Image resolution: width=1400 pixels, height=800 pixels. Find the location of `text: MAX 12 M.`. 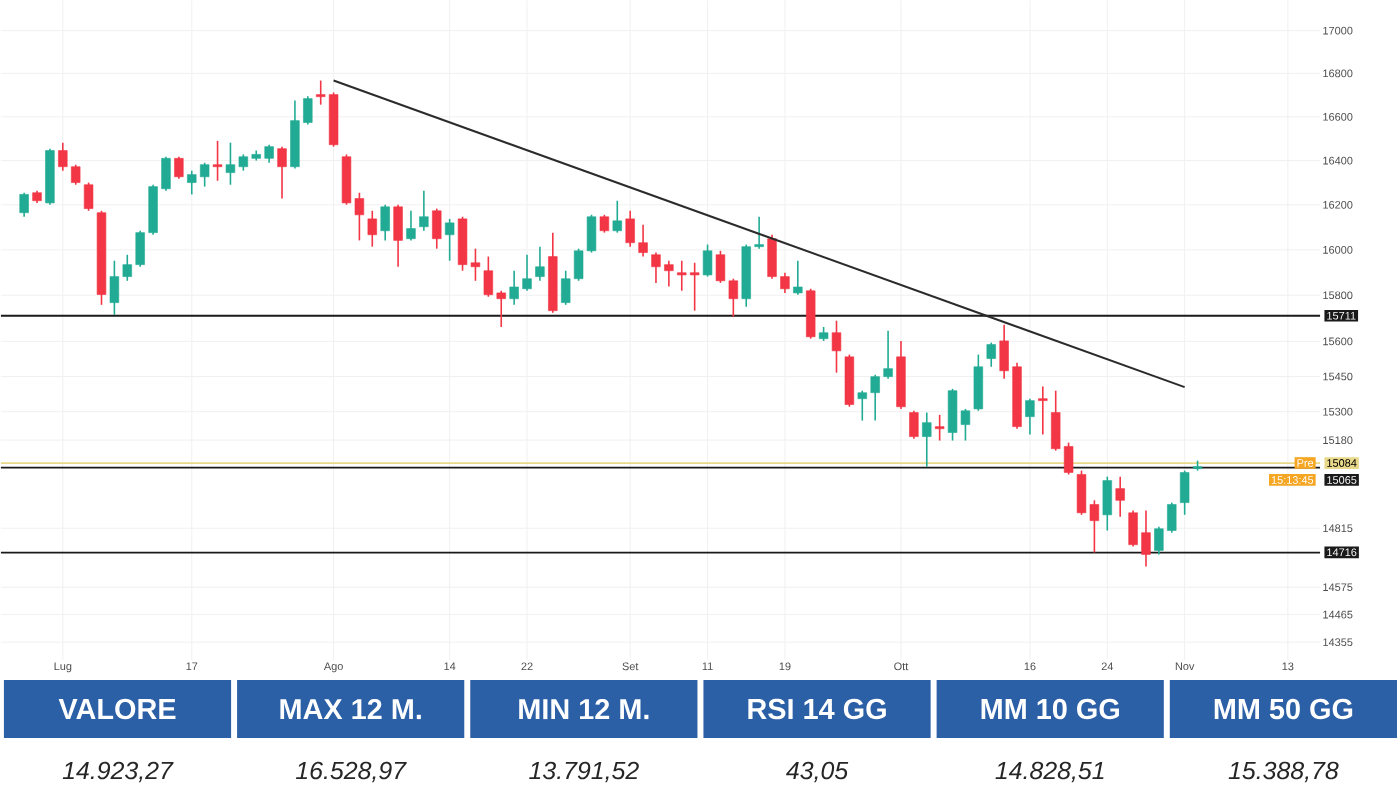

text: MAX 12 M. is located at coordinates (350, 709).